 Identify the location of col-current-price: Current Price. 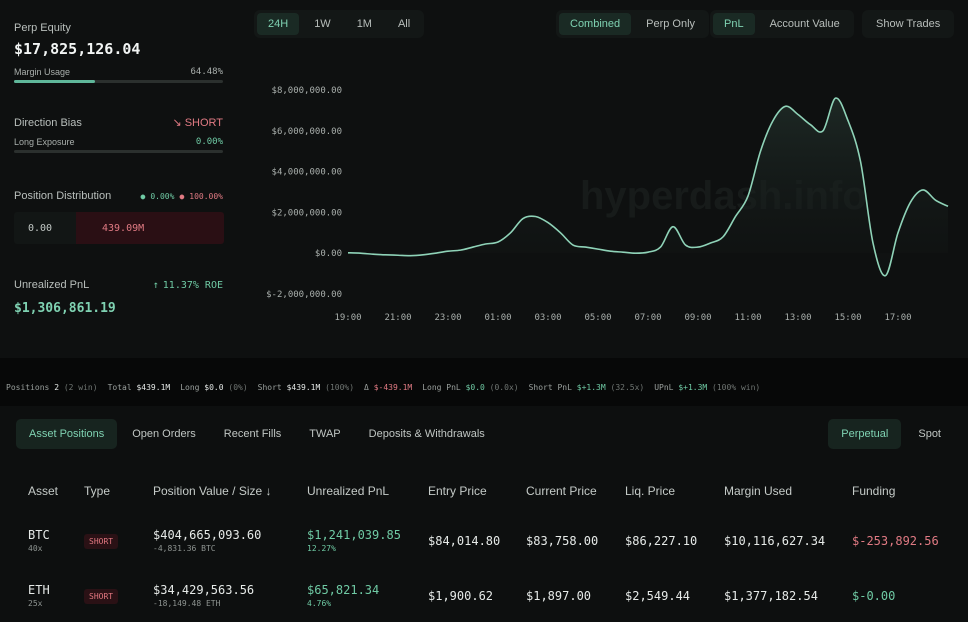
(561, 491).